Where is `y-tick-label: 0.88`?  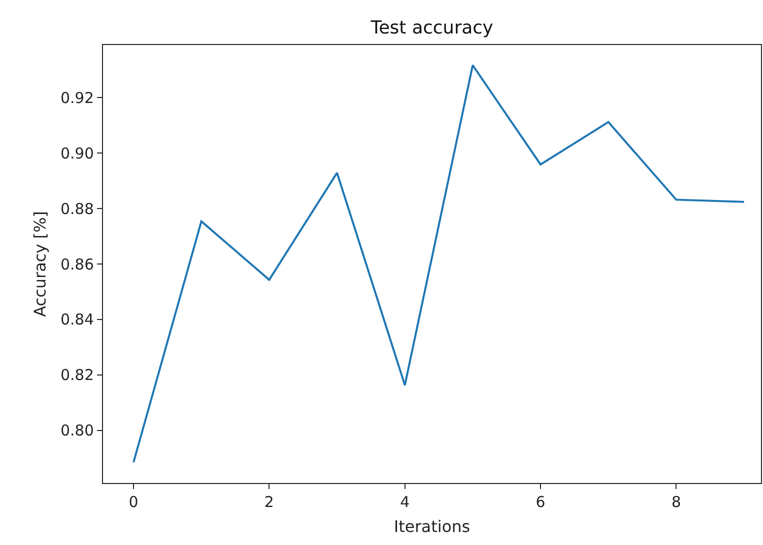
y-tick-label: 0.88 is located at coordinates (77, 209).